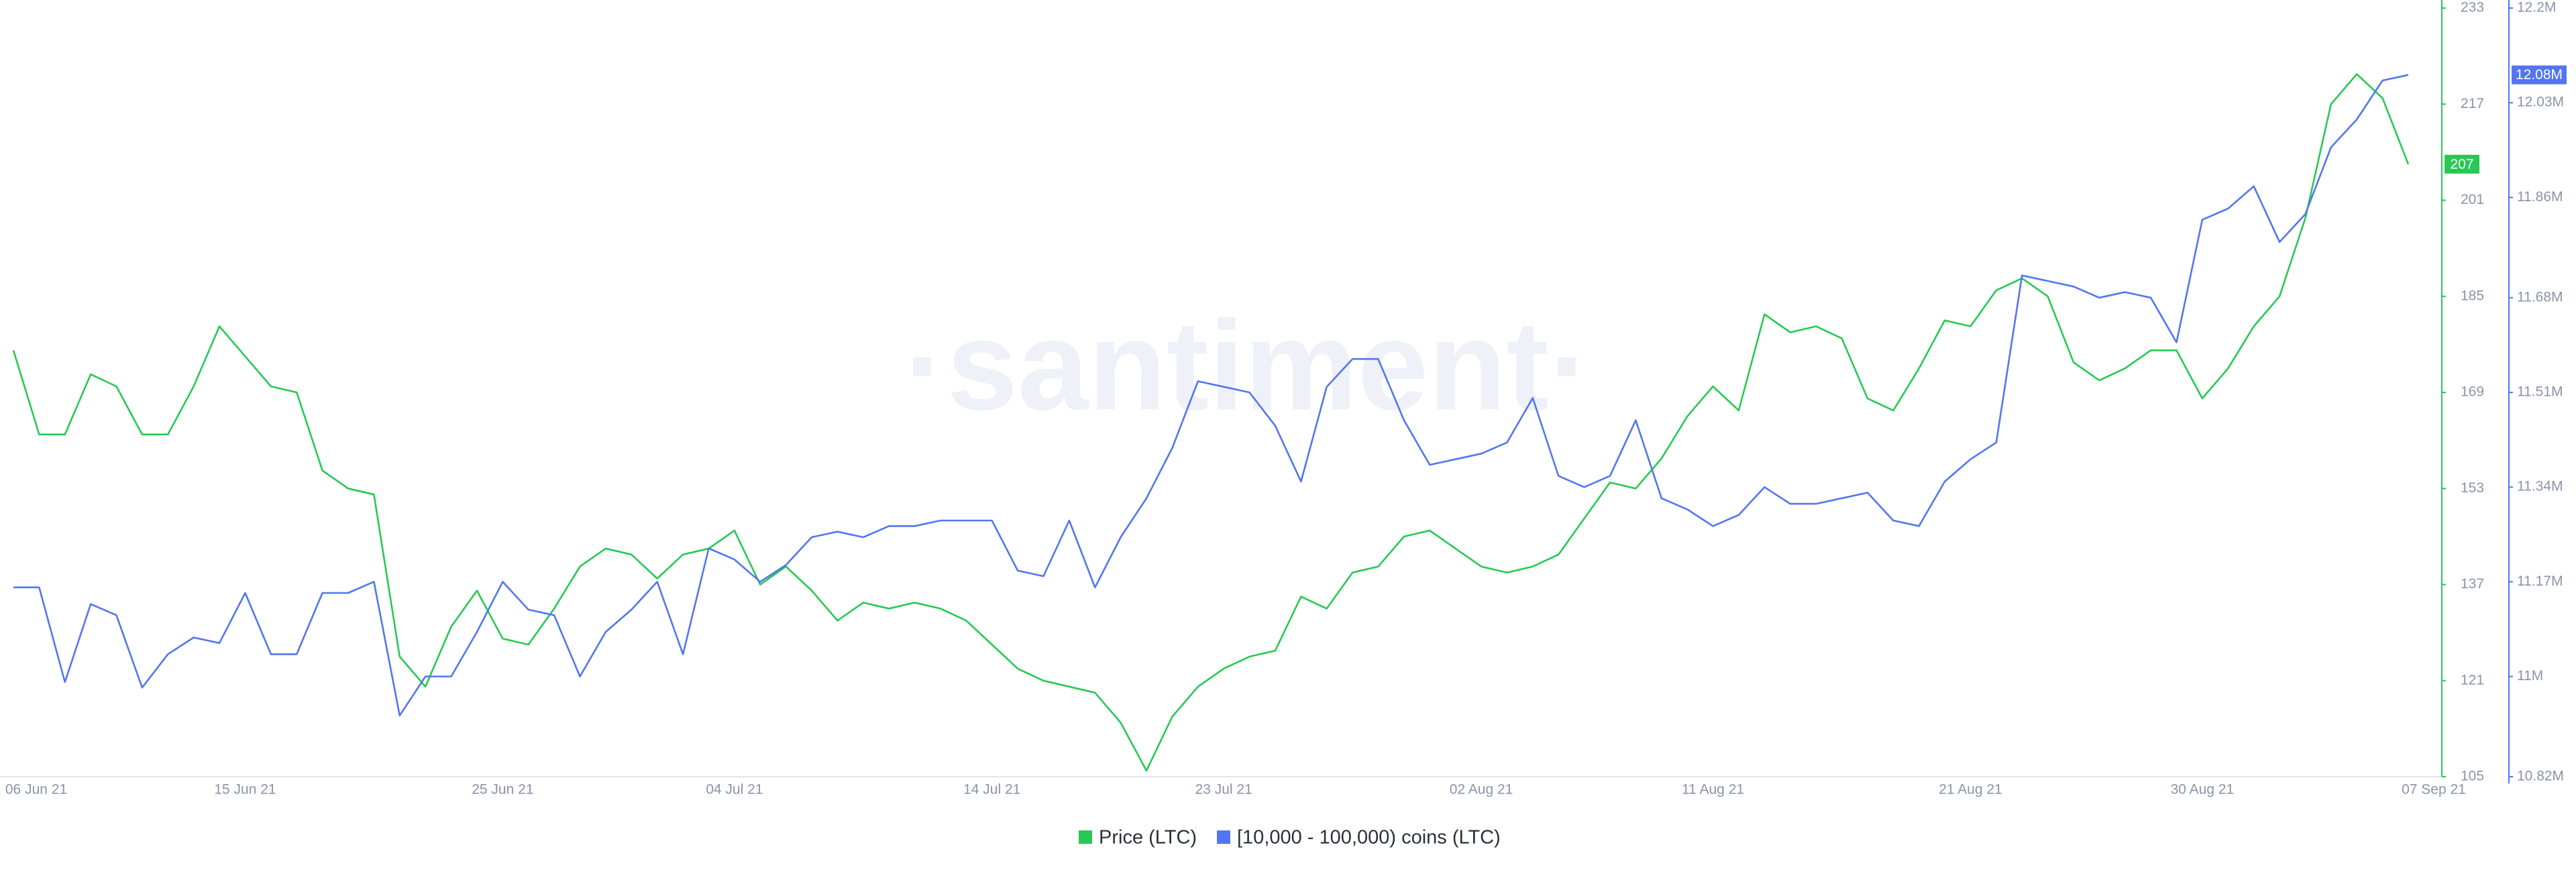 The image size is (2576, 872). What do you see at coordinates (2472, 584) in the screenshot?
I see `y-tick-label: 137` at bounding box center [2472, 584].